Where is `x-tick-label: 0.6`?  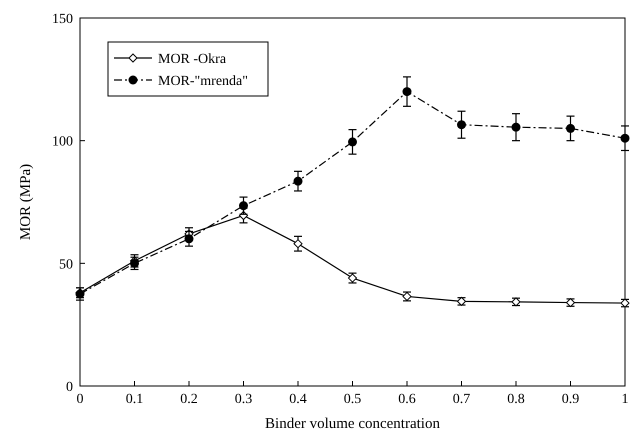
x-tick-label: 0.6 is located at coordinates (407, 399).